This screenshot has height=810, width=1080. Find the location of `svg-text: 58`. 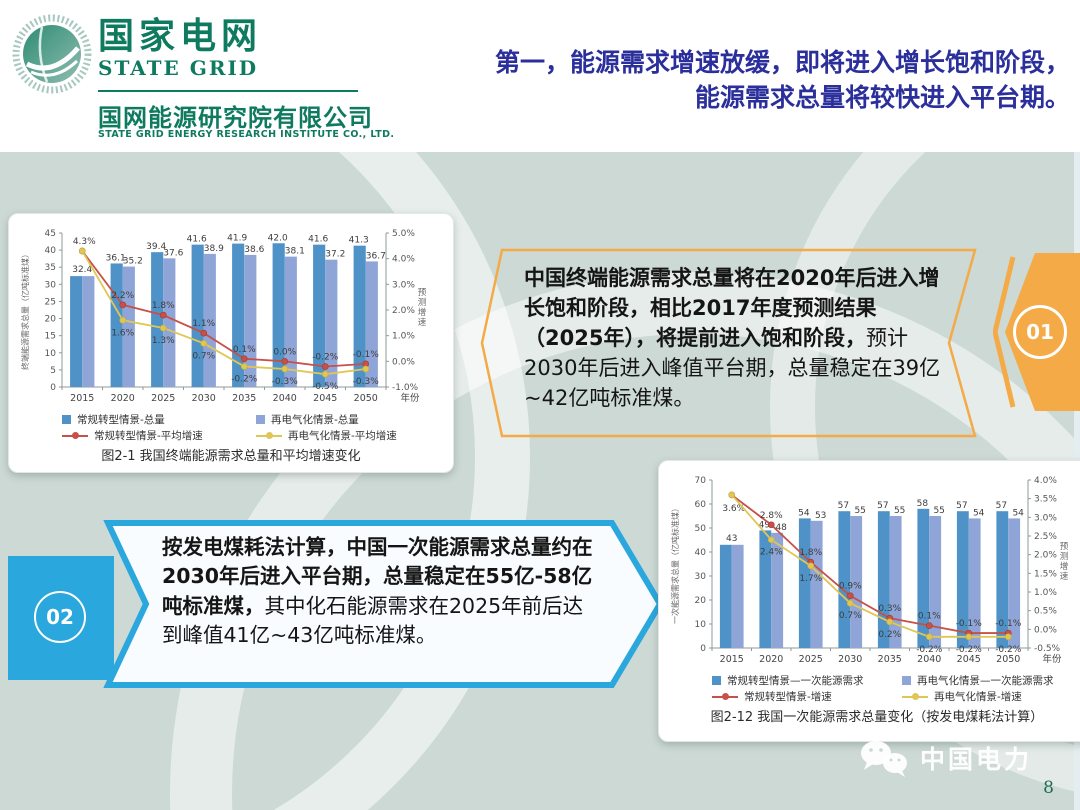

svg-text: 58 is located at coordinates (923, 504).